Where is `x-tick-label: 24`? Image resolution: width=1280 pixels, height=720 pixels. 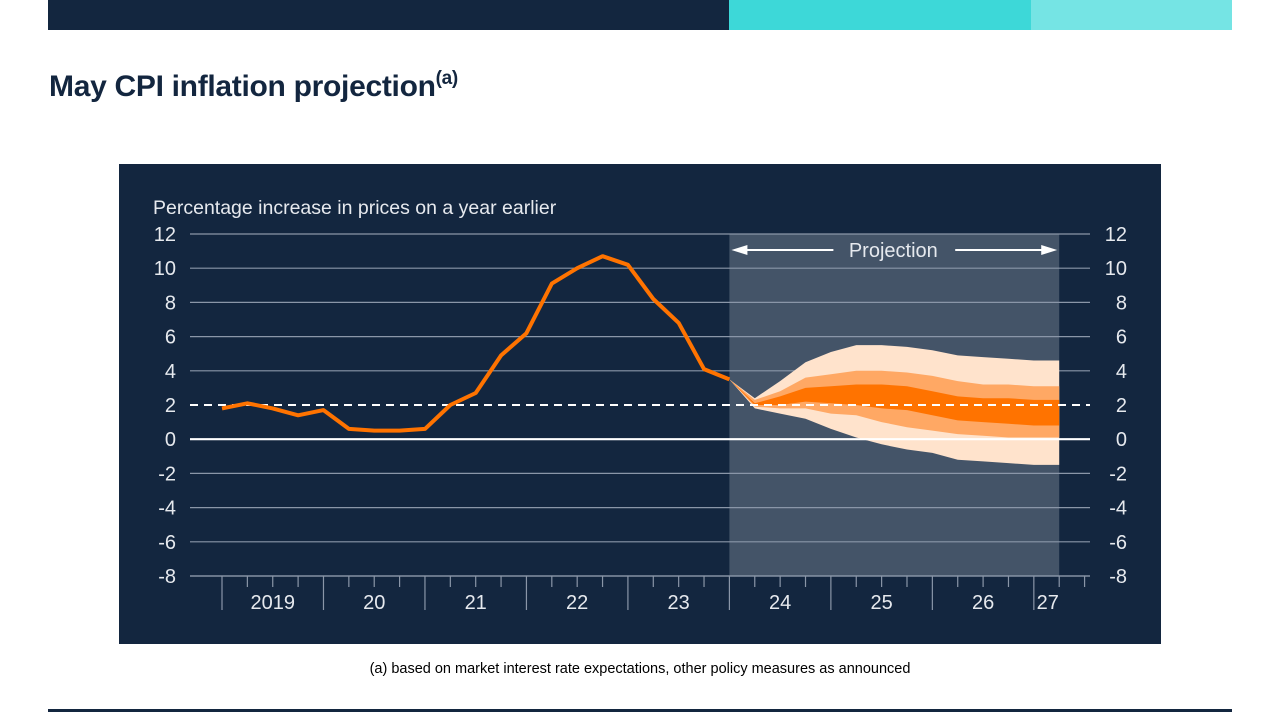
x-tick-label: 24 is located at coordinates (780, 603).